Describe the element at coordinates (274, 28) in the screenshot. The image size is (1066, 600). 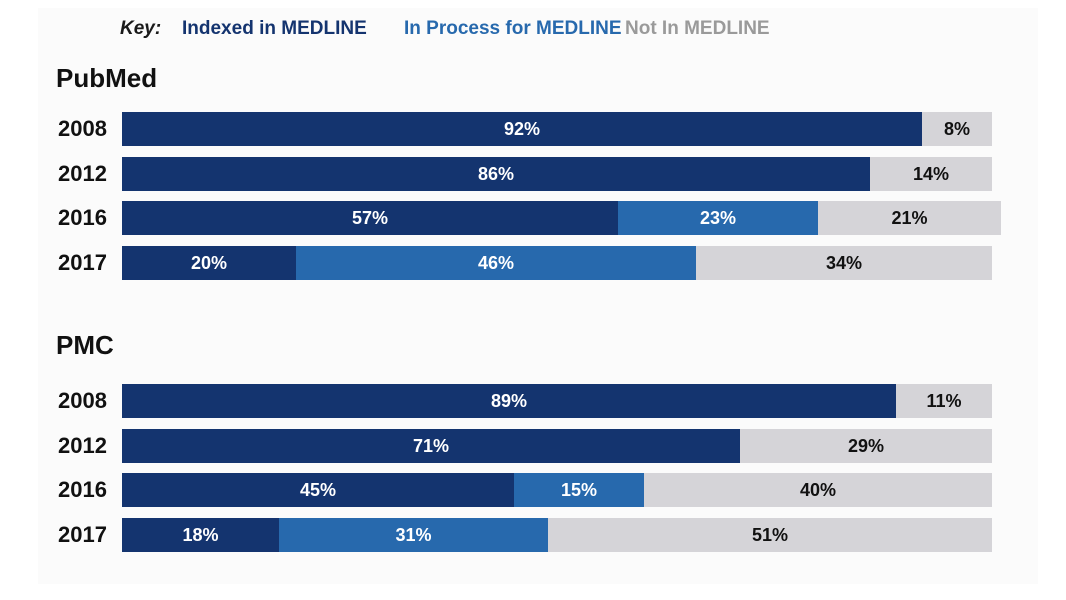
I see `key-indexed-in-medline: Indexed in MEDLINE` at that location.